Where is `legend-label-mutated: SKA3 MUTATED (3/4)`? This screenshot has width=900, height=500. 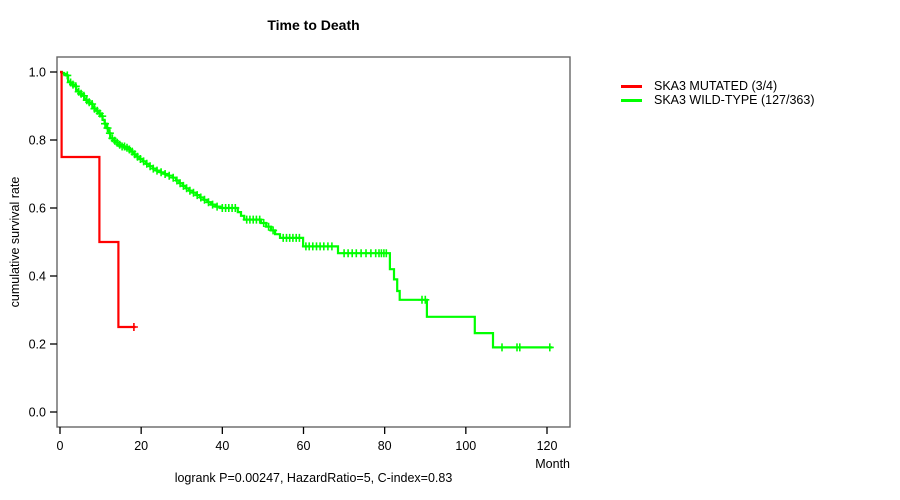 legend-label-mutated: SKA3 MUTATED (3/4) is located at coordinates (716, 86).